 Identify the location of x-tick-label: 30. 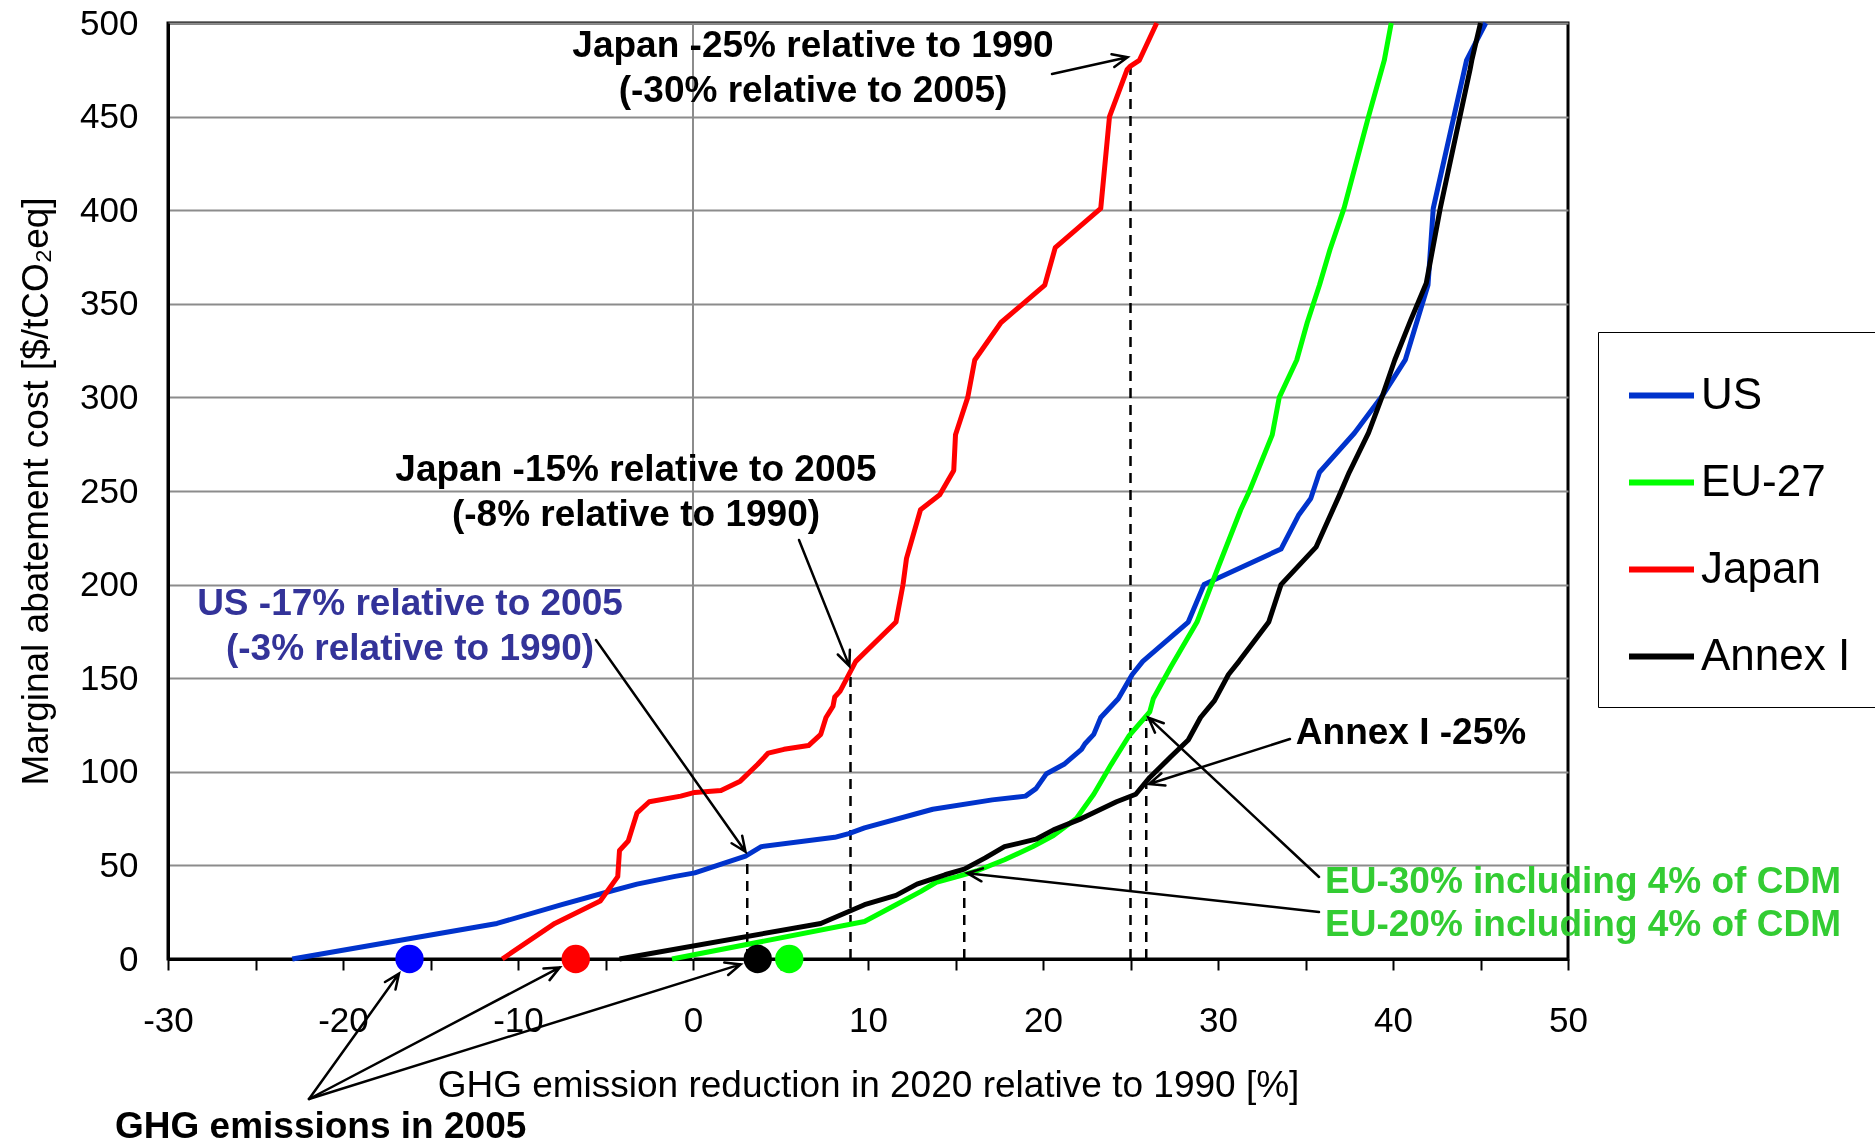
(1218, 1019).